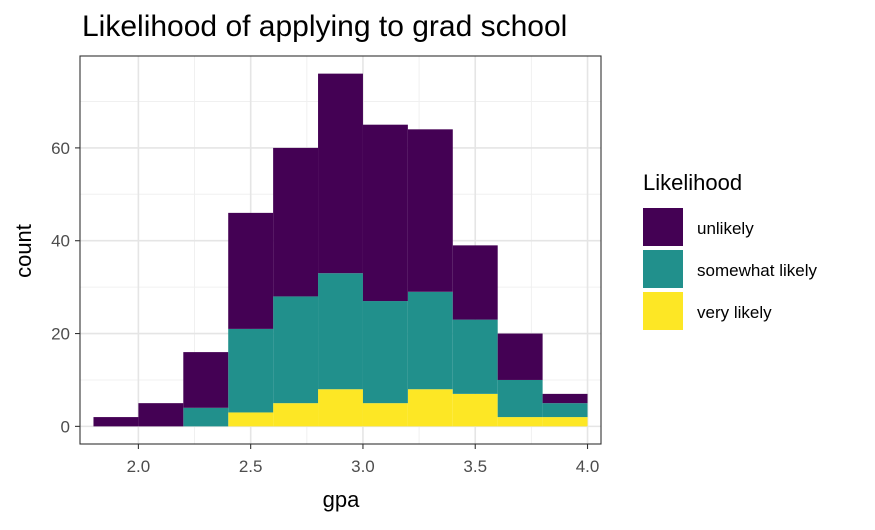 The image size is (875, 530). I want to click on legend-key-somewhat-likely, so click(663, 269).